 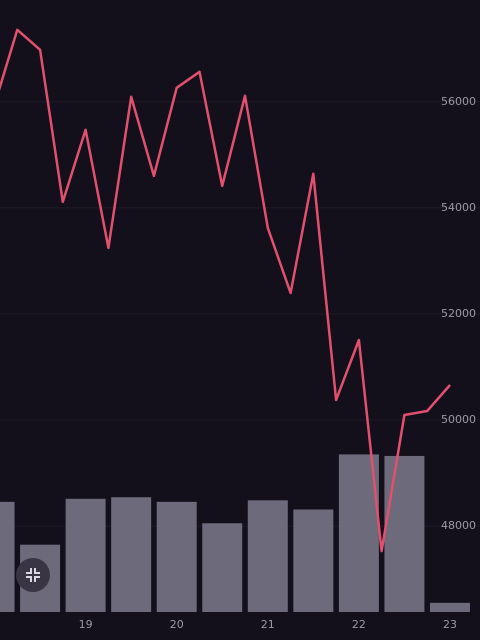 I want to click on button-bg, so click(x=33, y=575).